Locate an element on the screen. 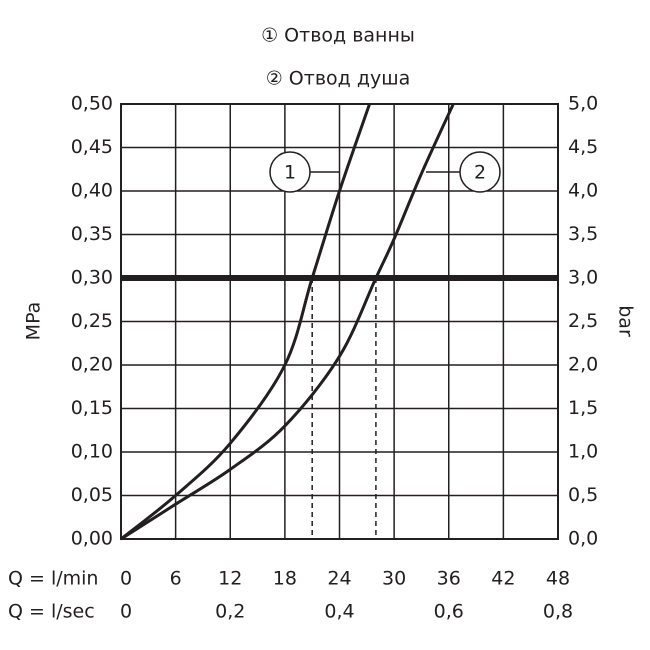 Image resolution: width=650 pixels, height=650 pixels. chart-title: ① Отвод ванны is located at coordinates (338, 36).